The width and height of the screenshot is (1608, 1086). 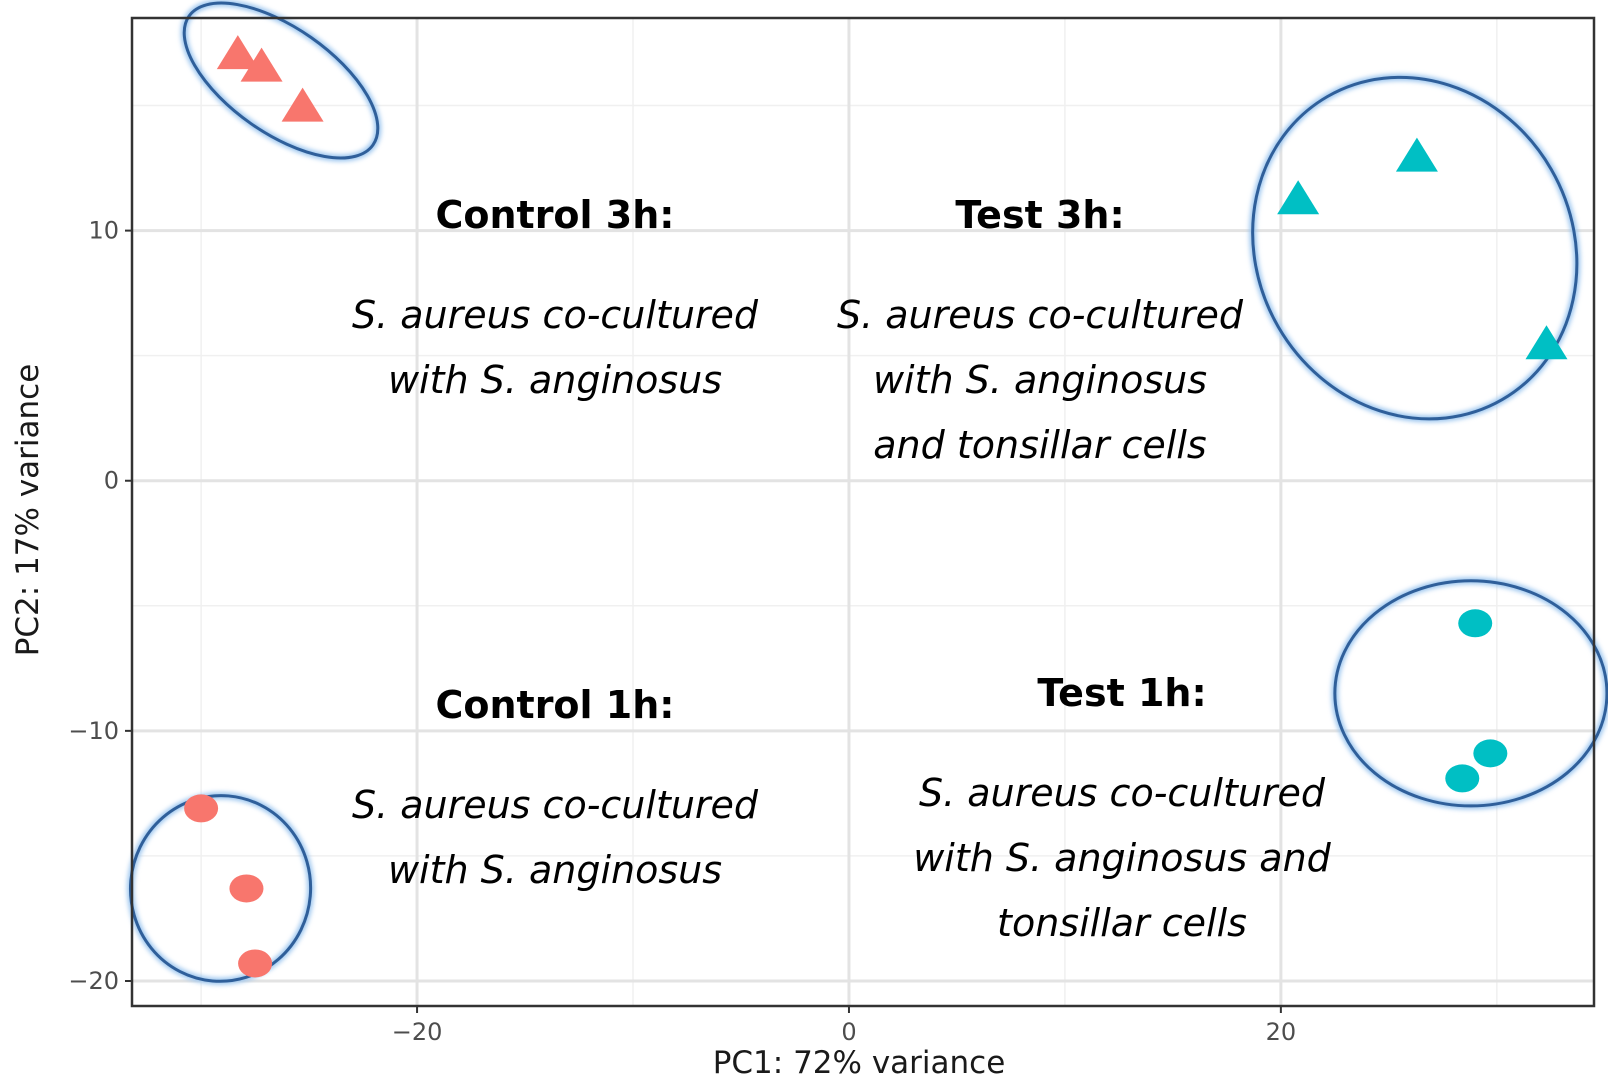 What do you see at coordinates (103, 231) in the screenshot?
I see `y-tick-label: 10` at bounding box center [103, 231].